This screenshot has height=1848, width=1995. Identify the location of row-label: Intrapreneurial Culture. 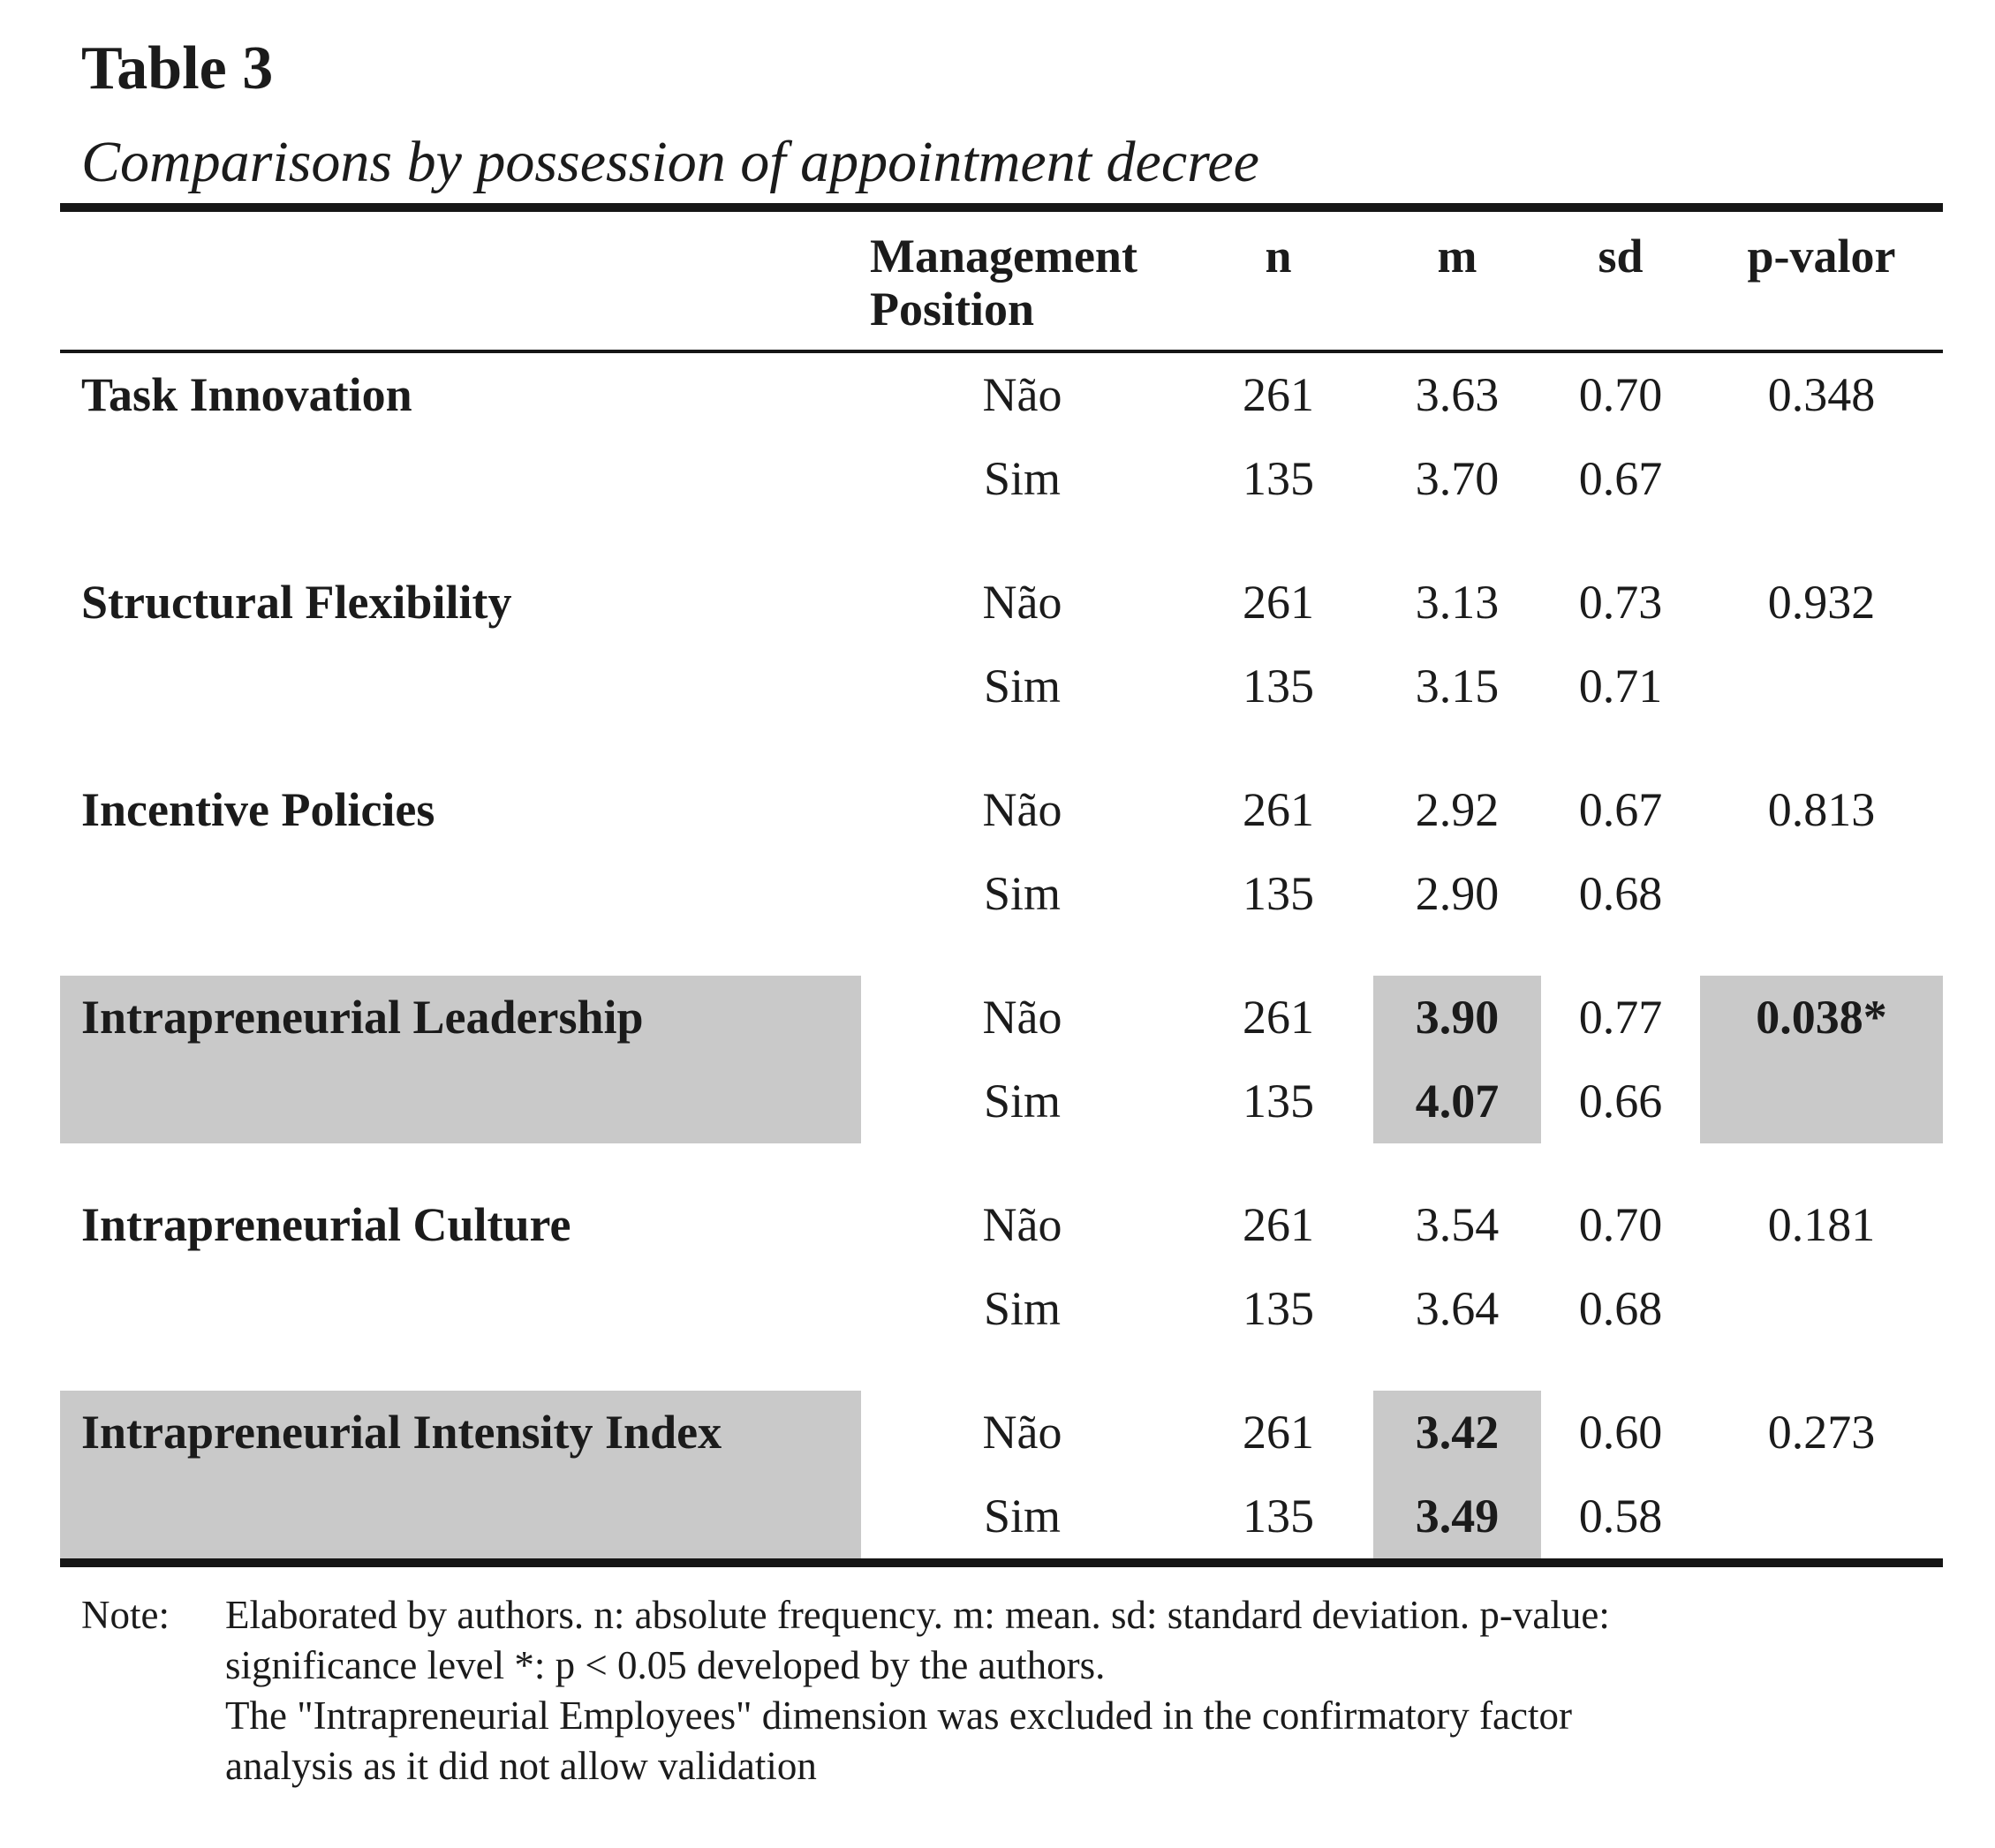
(326, 1224).